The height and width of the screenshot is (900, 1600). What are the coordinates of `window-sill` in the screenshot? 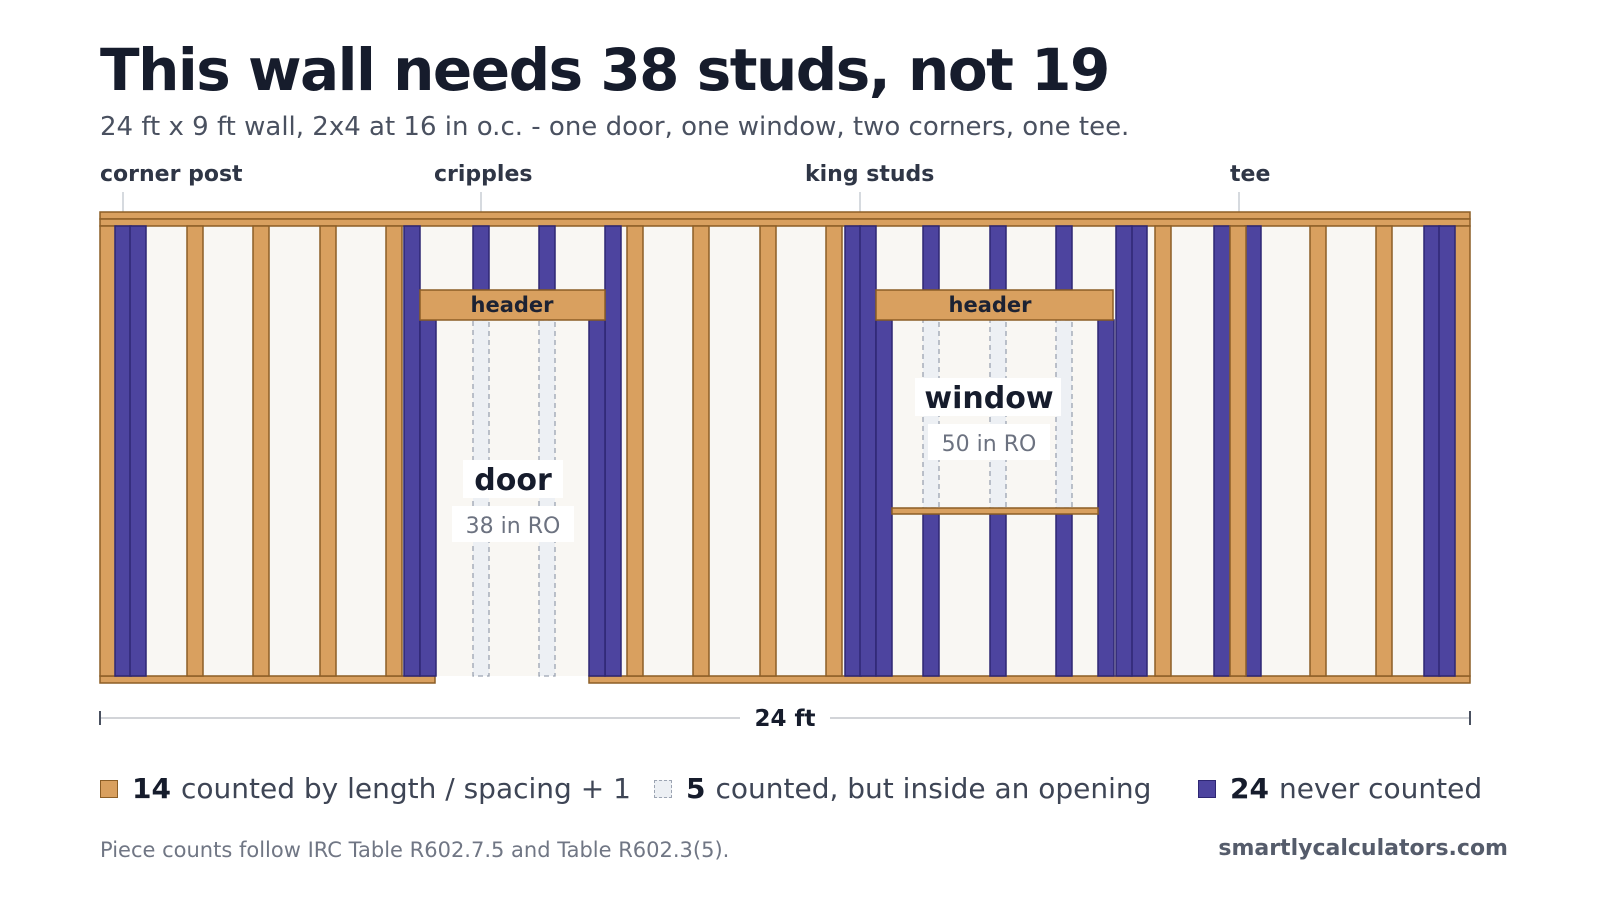 It's located at (995, 511).